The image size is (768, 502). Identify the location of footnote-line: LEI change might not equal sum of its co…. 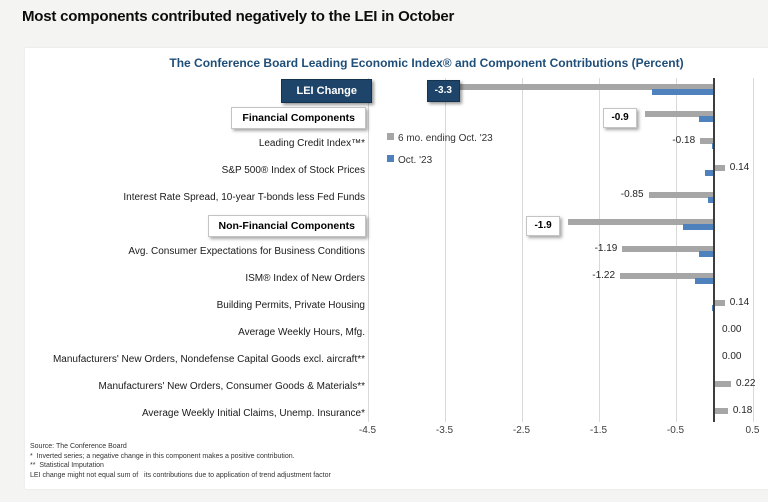
(180, 475).